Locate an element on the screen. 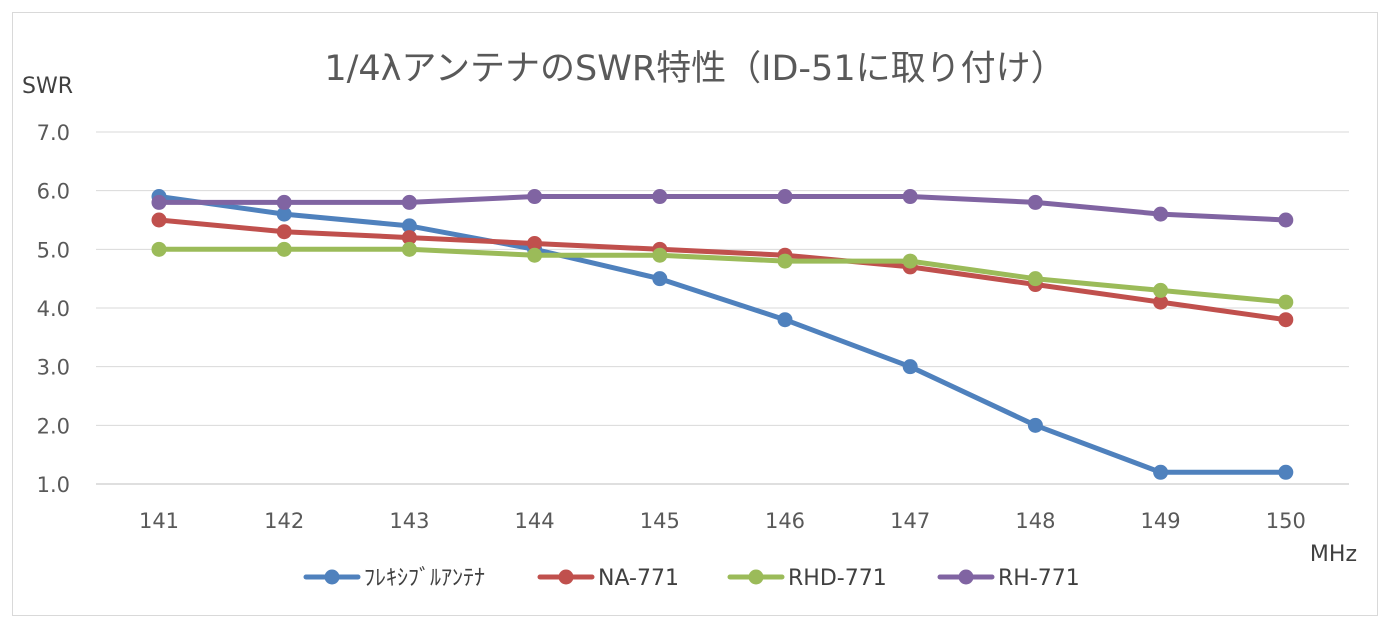 Image resolution: width=1390 pixels, height=628 pixels. x-tick-label: 143 is located at coordinates (409, 521).